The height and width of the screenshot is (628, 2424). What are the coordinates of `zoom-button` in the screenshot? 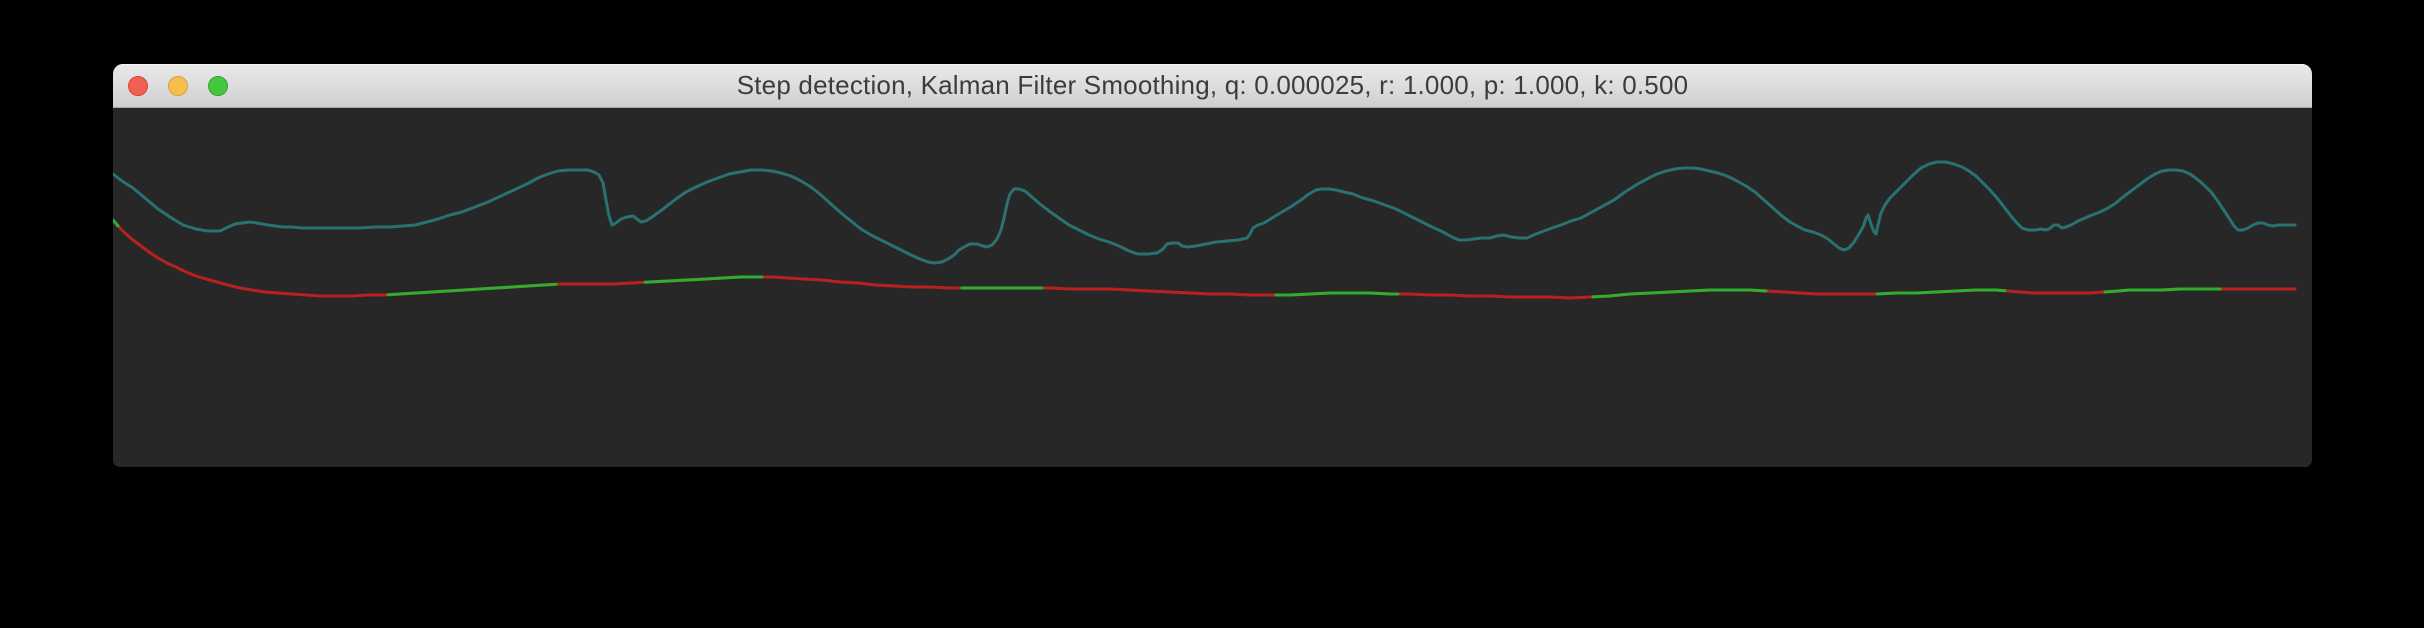 It's located at (218, 85).